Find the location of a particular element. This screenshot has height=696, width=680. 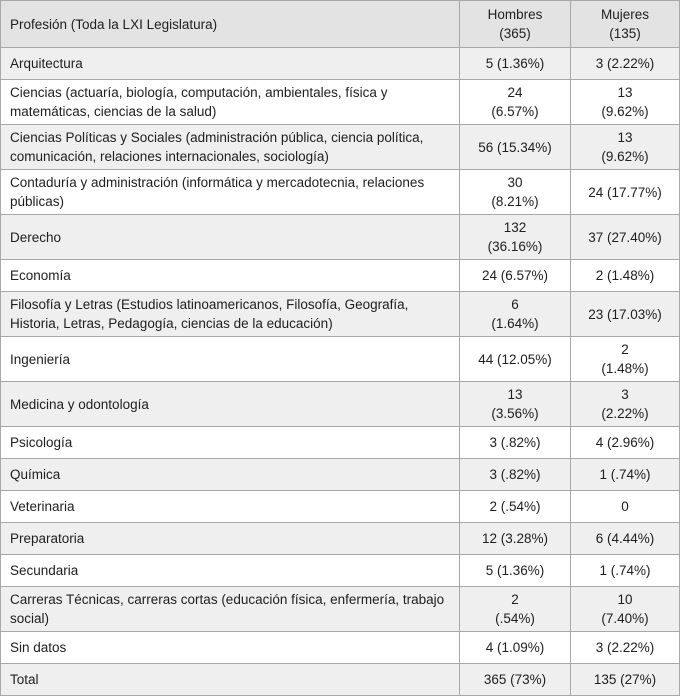

mujeres-cell: 10 (7.40%) is located at coordinates (625, 609).